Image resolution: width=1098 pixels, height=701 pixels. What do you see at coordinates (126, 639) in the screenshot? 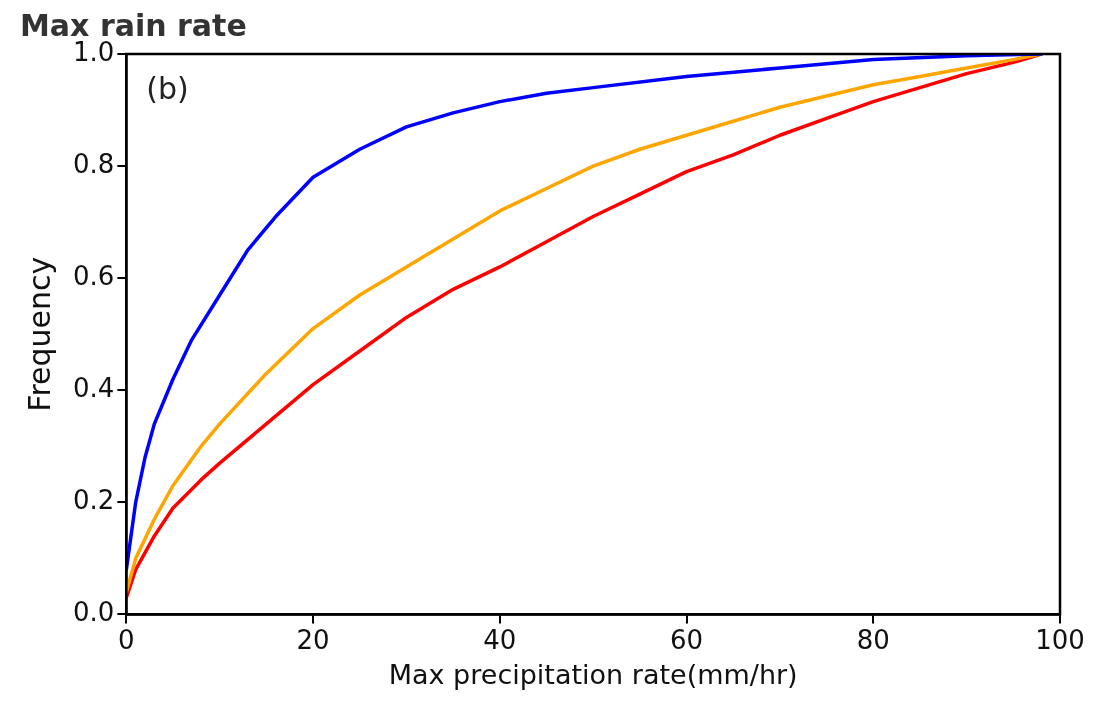
I see `x-tick-label: 0` at bounding box center [126, 639].